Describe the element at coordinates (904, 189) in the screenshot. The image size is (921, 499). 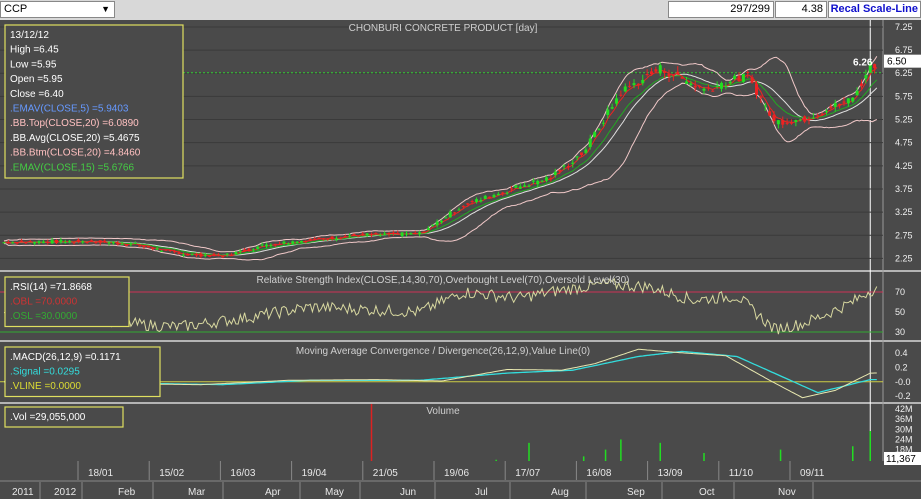
I see `price-tick-label: 3.75` at that location.